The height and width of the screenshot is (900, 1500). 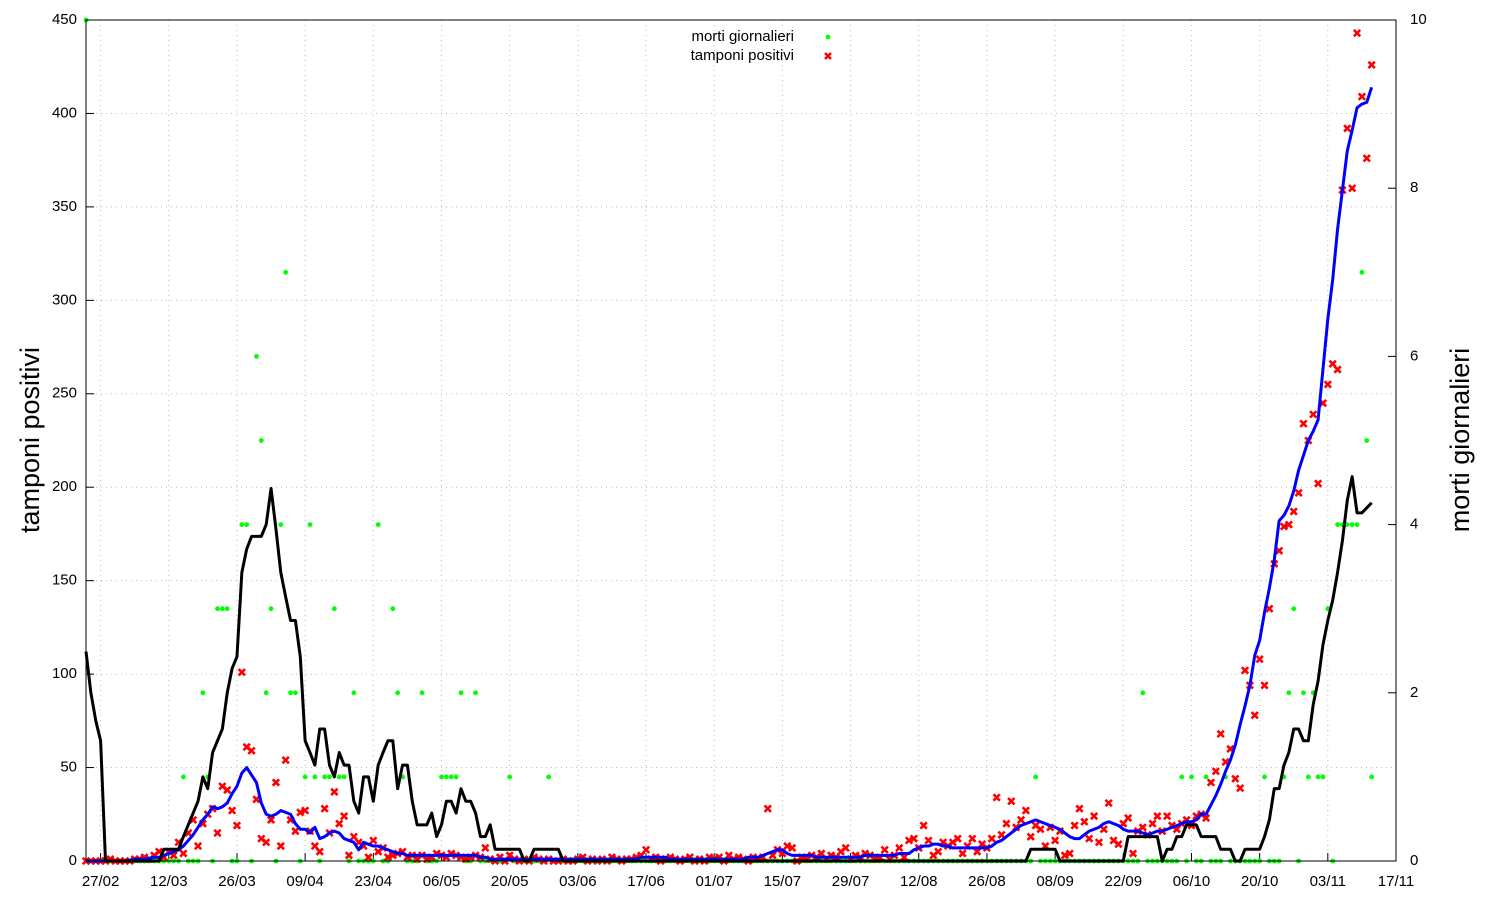 I want to click on x-tick-label: 06/05, so click(x=442, y=881).